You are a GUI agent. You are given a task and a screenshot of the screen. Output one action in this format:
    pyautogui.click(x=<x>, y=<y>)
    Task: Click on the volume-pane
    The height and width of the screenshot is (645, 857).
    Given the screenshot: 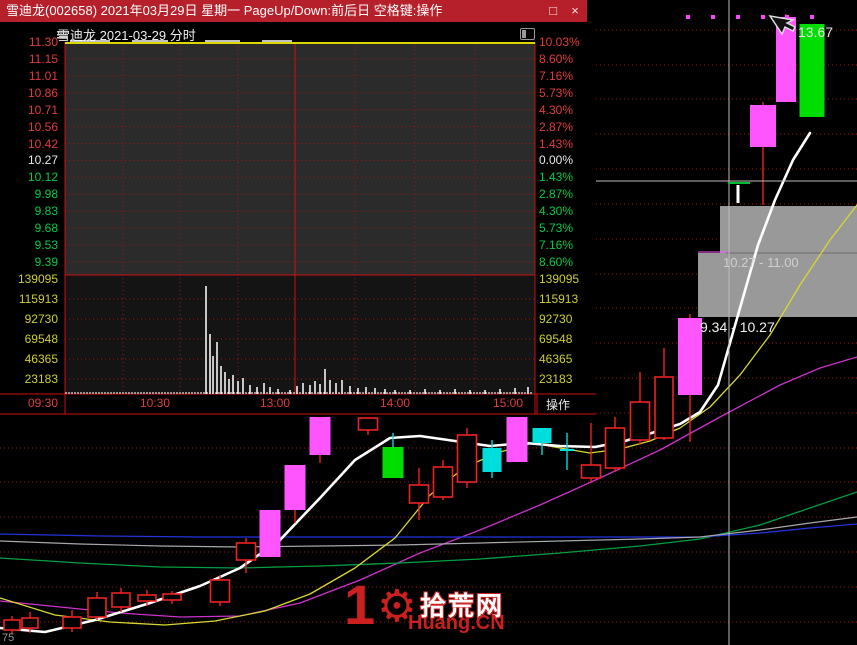 What is the action you would take?
    pyautogui.click(x=300, y=334)
    